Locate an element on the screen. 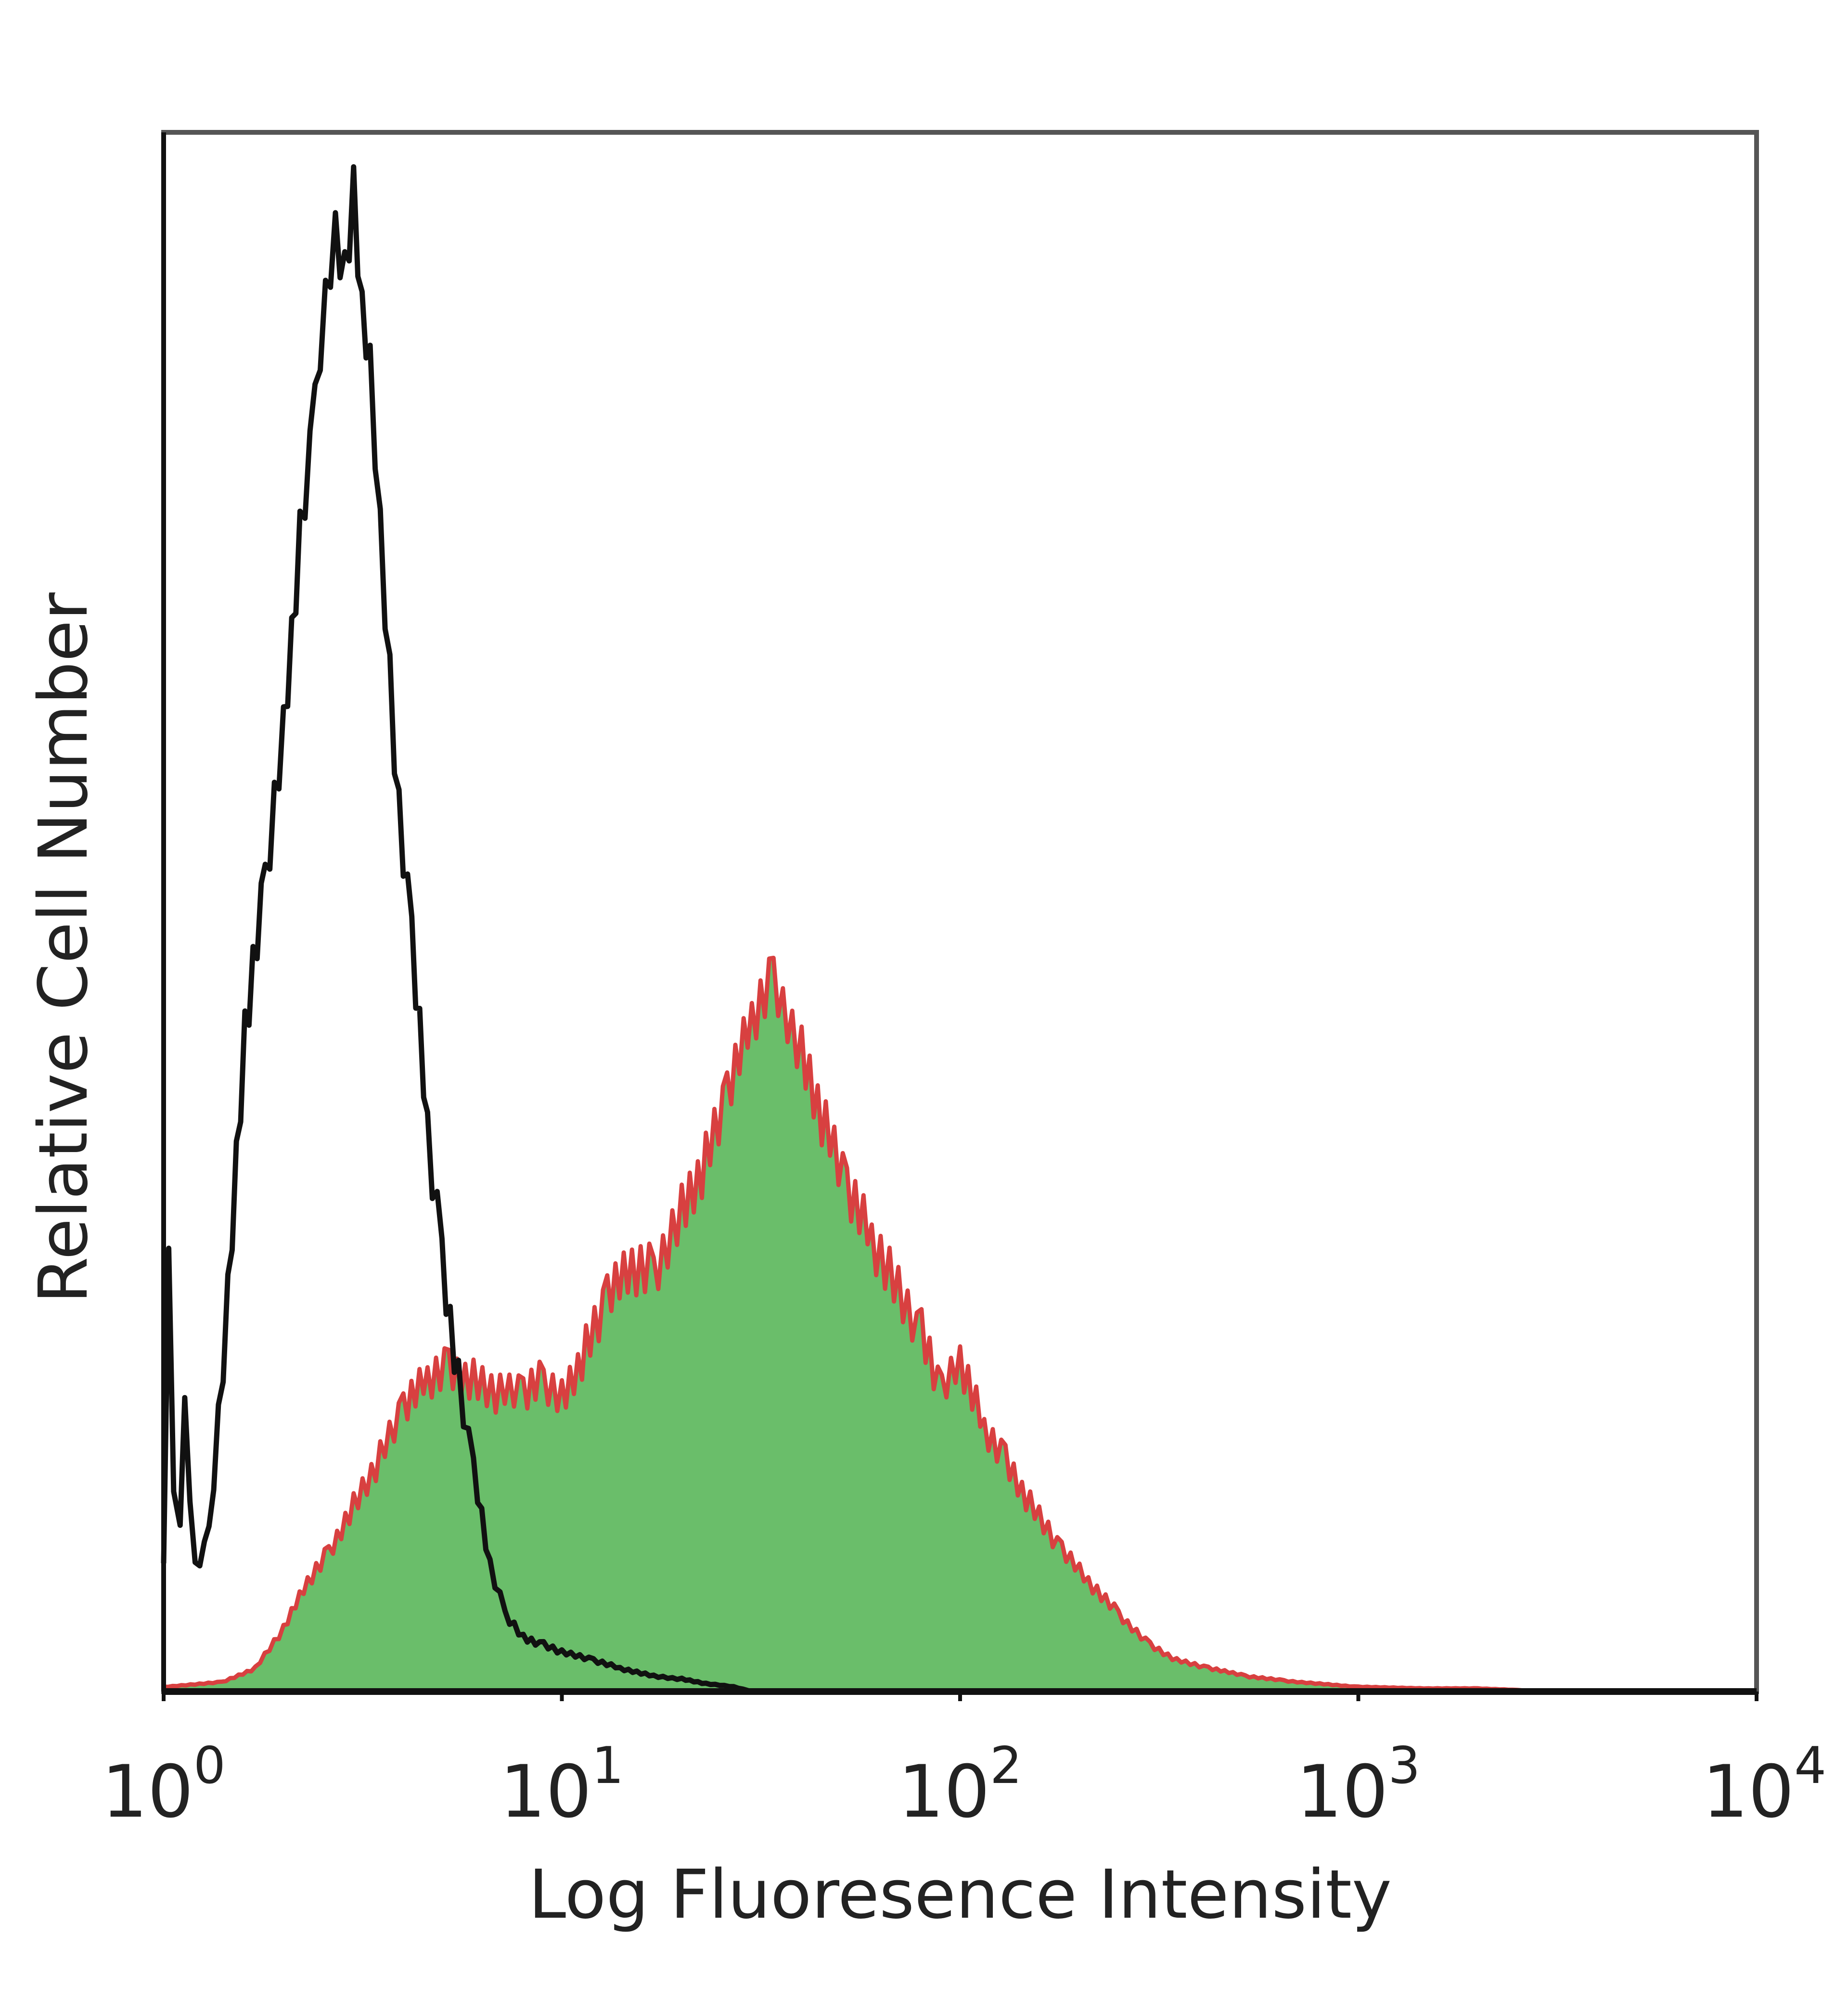 This screenshot has height=2000, width=1848. x-tick-label-0: 10⁰ is located at coordinates (164, 1785).